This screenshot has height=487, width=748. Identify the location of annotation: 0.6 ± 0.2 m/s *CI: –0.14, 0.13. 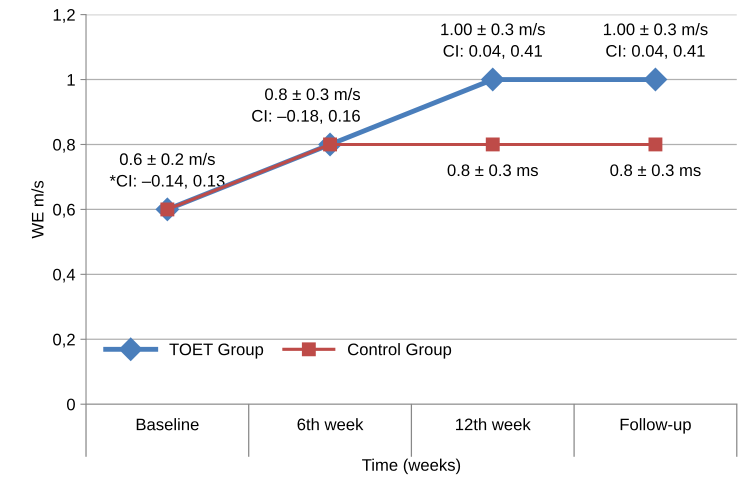
(167, 170).